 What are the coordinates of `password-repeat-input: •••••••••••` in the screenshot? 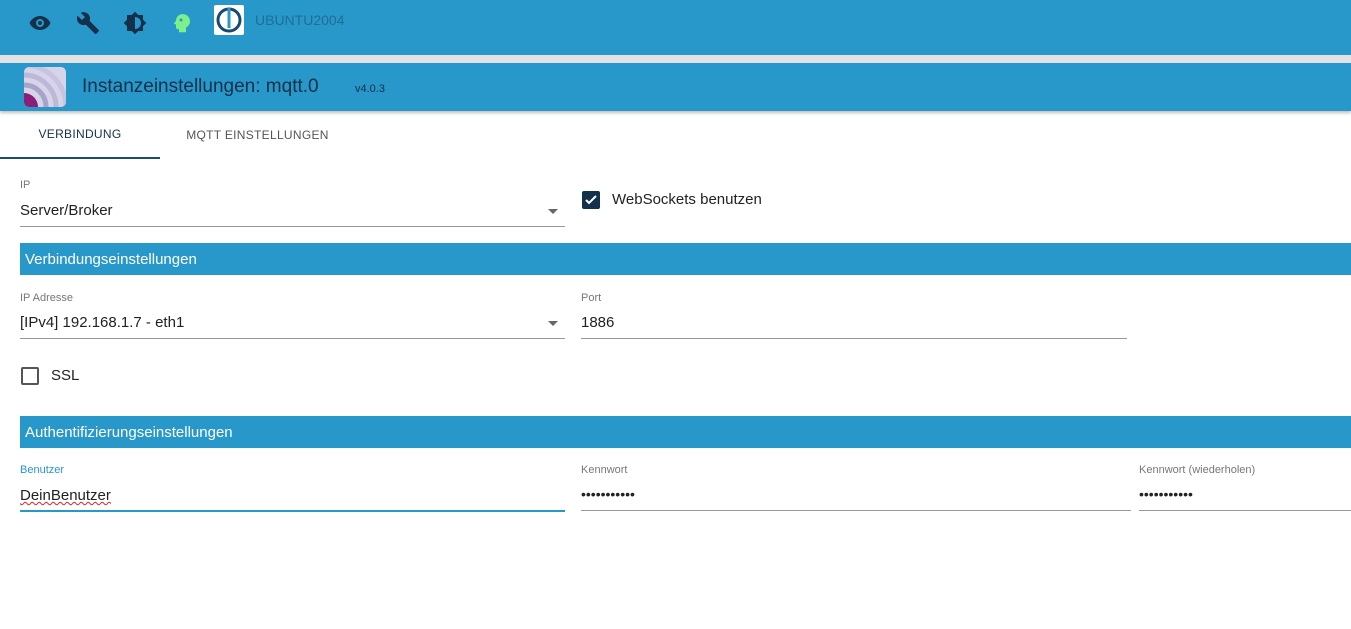 It's located at (1166, 494).